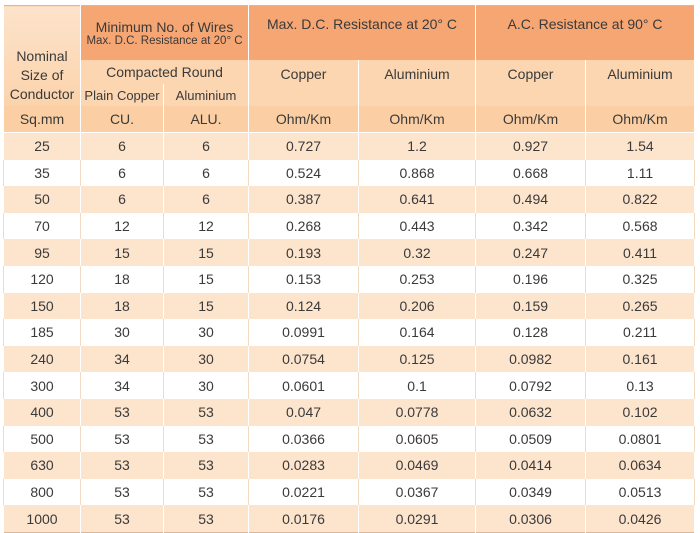 The width and height of the screenshot is (700, 533). Describe the element at coordinates (640, 465) in the screenshot. I see `table-cell: 0.0634` at that location.